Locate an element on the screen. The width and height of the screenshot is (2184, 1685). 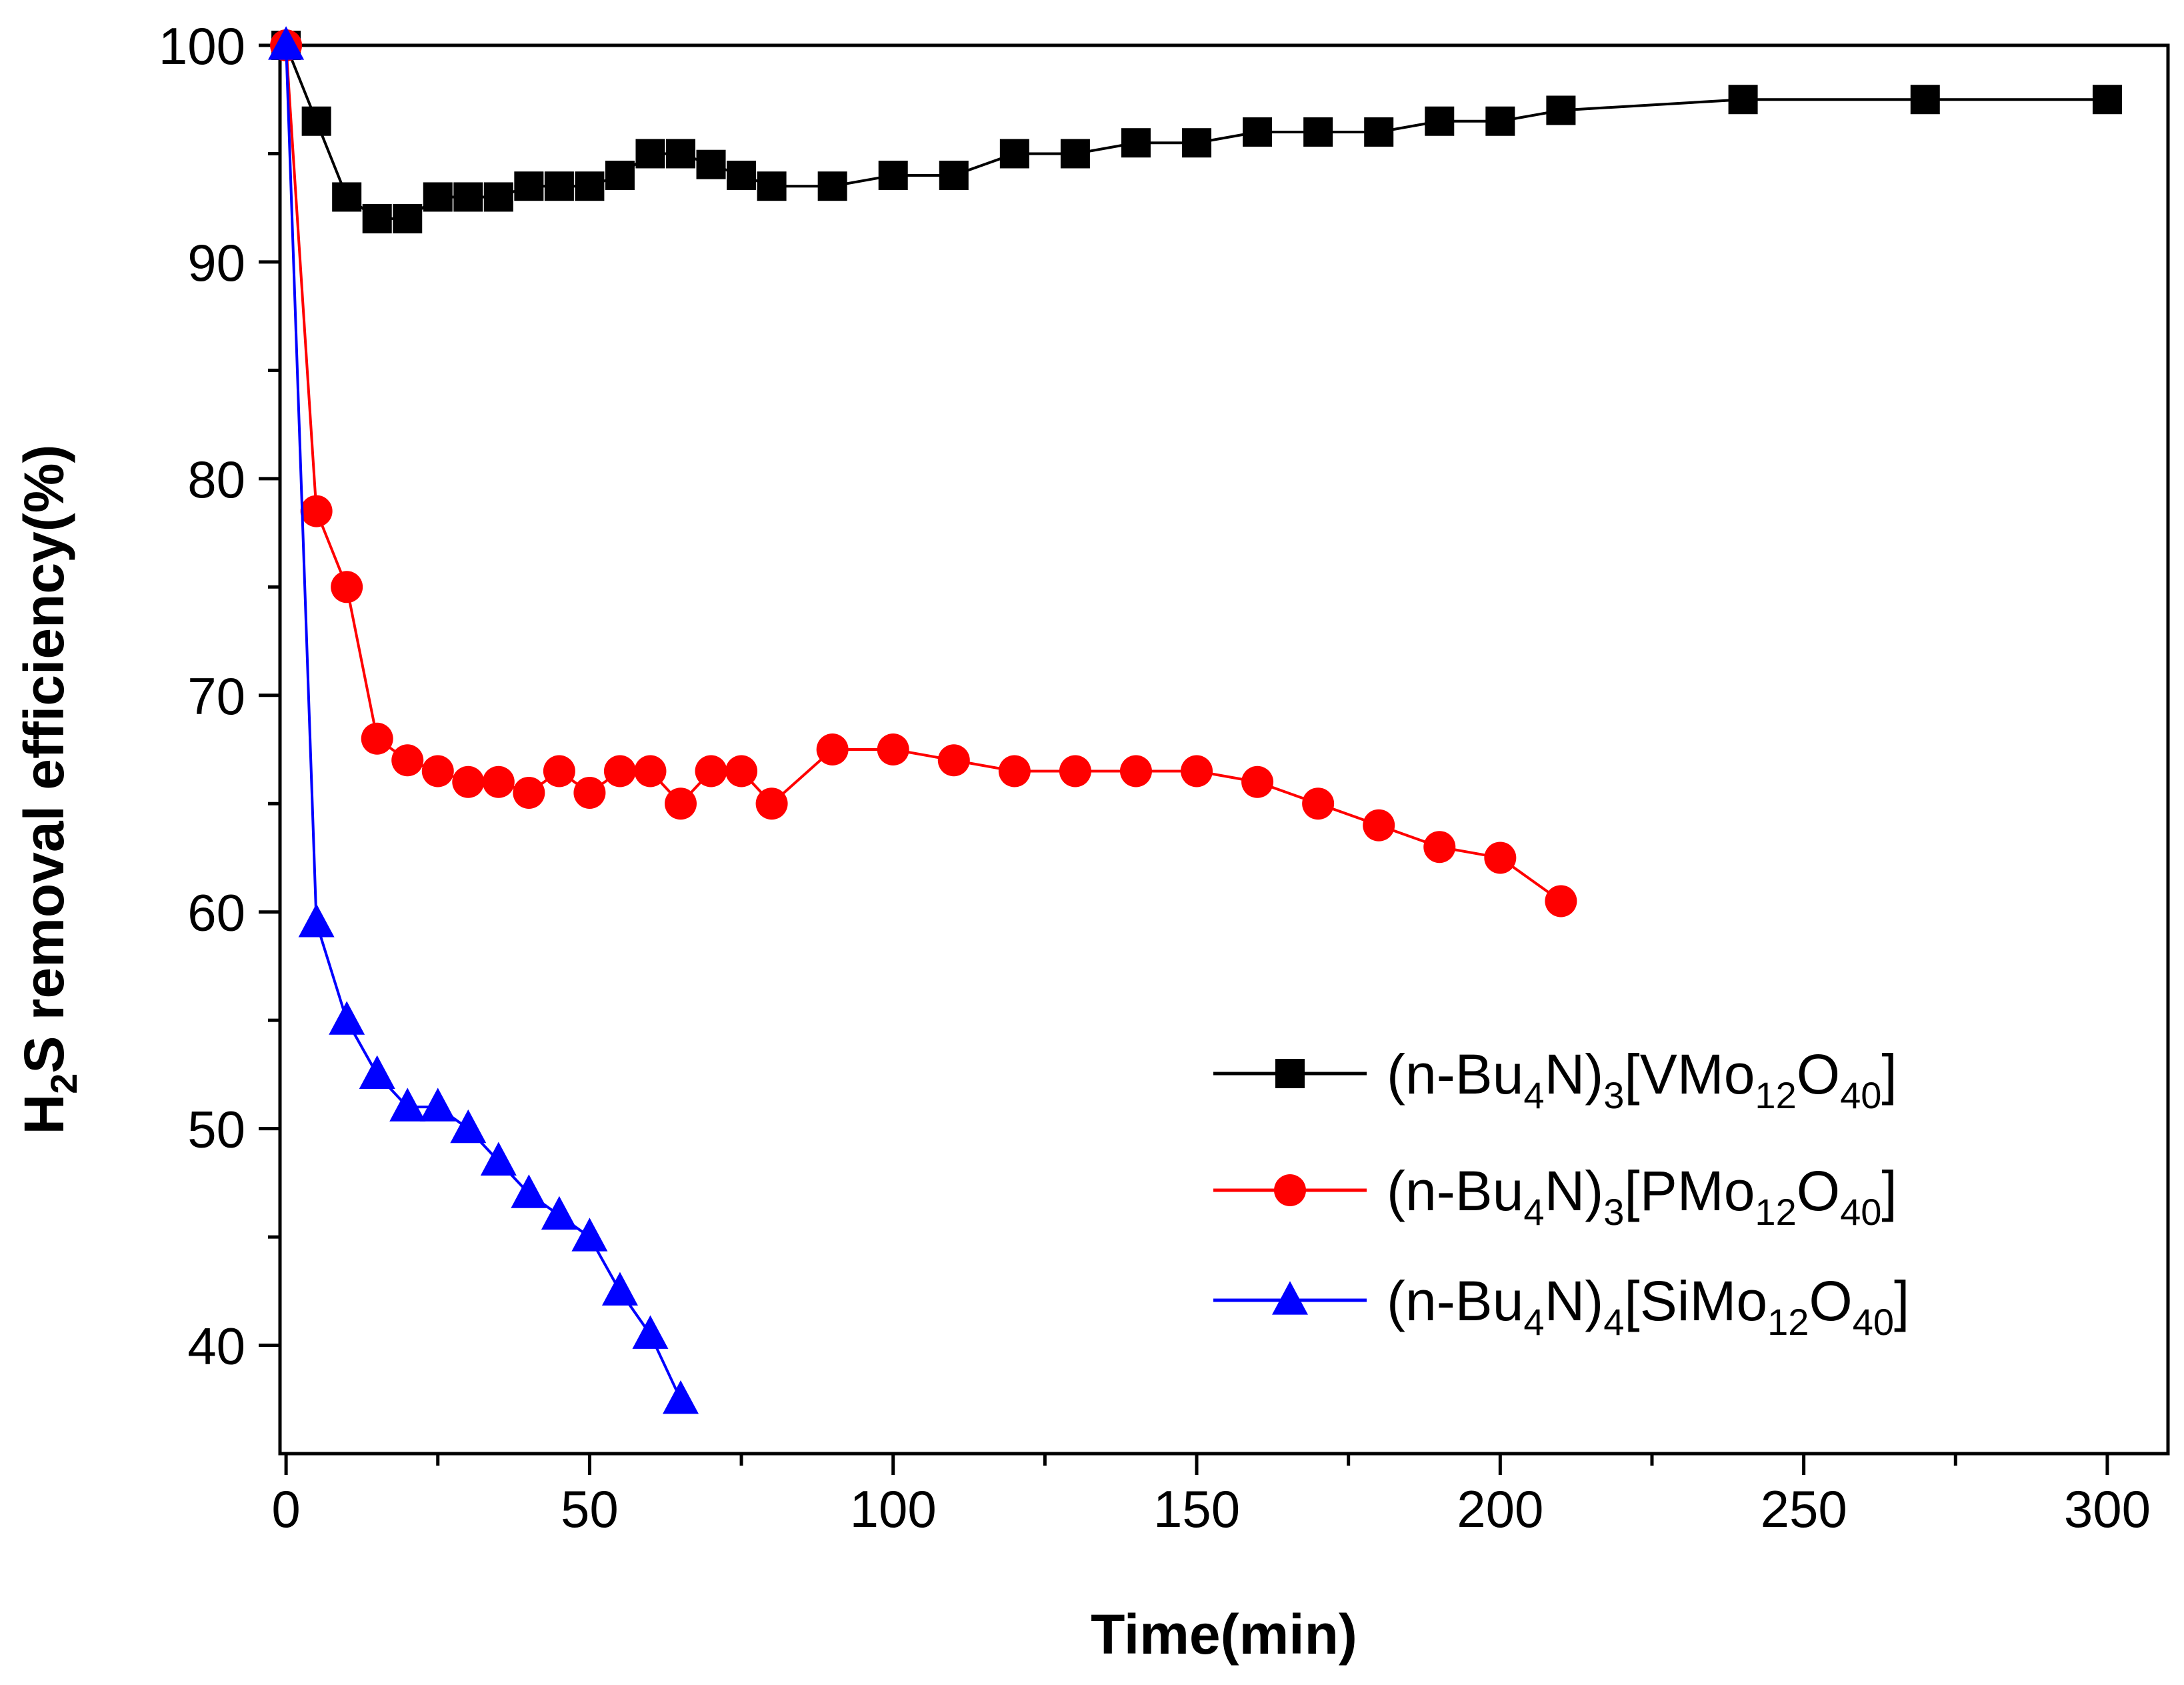
legend-entry: (n-Bu4N)4[SiMo12O40] is located at coordinates (1561, 1306).